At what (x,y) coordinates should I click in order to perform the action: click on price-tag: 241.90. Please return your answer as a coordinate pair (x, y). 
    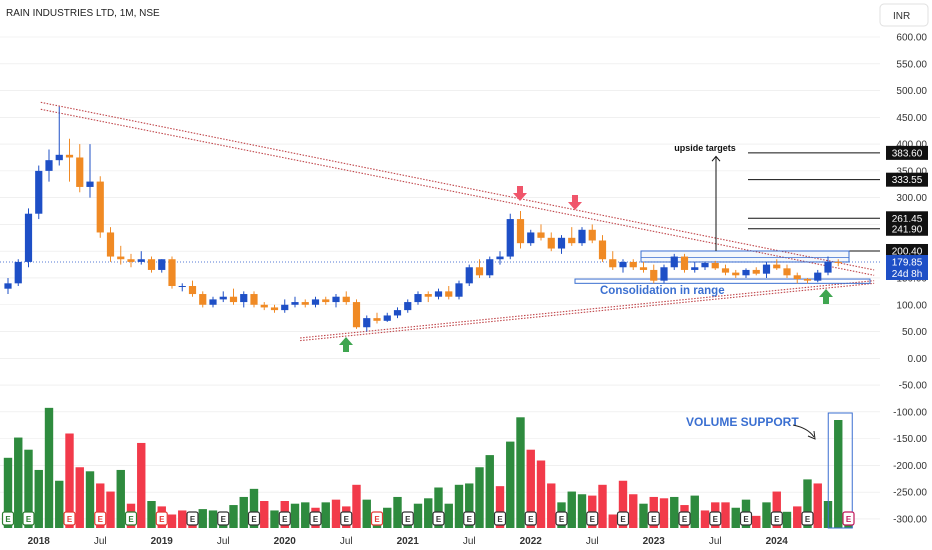
    Looking at the image, I should click on (907, 228).